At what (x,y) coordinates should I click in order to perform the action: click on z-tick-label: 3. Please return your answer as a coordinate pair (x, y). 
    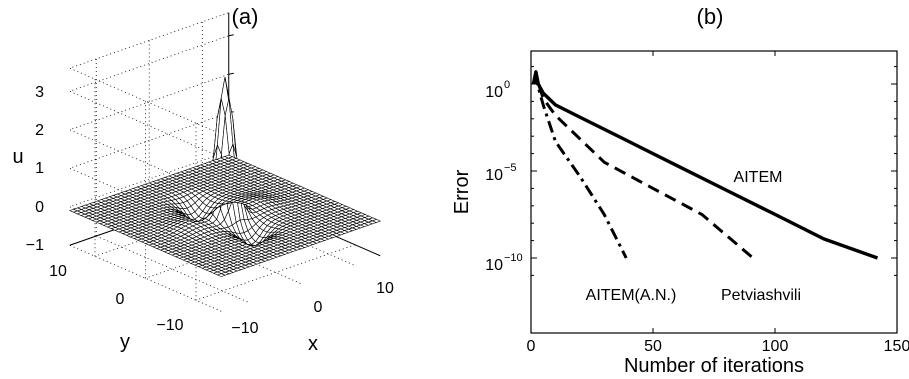
    Looking at the image, I should click on (39, 92).